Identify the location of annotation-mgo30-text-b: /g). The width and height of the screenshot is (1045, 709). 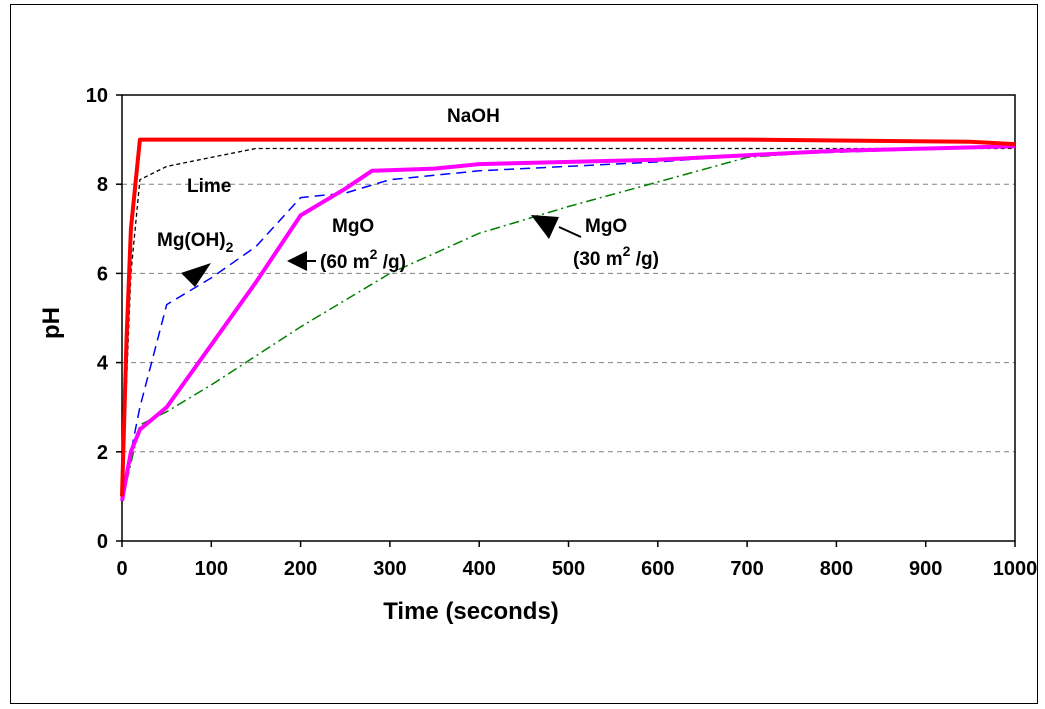
(644, 259).